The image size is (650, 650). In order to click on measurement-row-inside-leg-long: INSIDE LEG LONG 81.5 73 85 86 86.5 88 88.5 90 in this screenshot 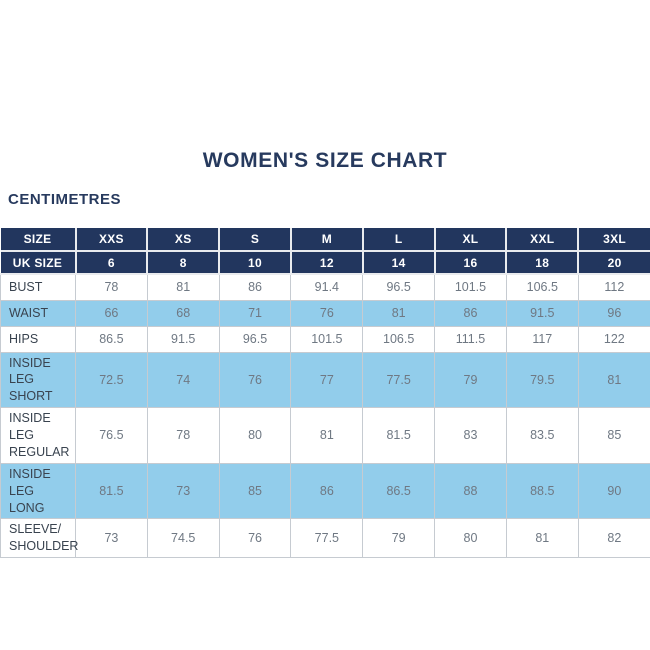, I will do `click(325, 491)`.